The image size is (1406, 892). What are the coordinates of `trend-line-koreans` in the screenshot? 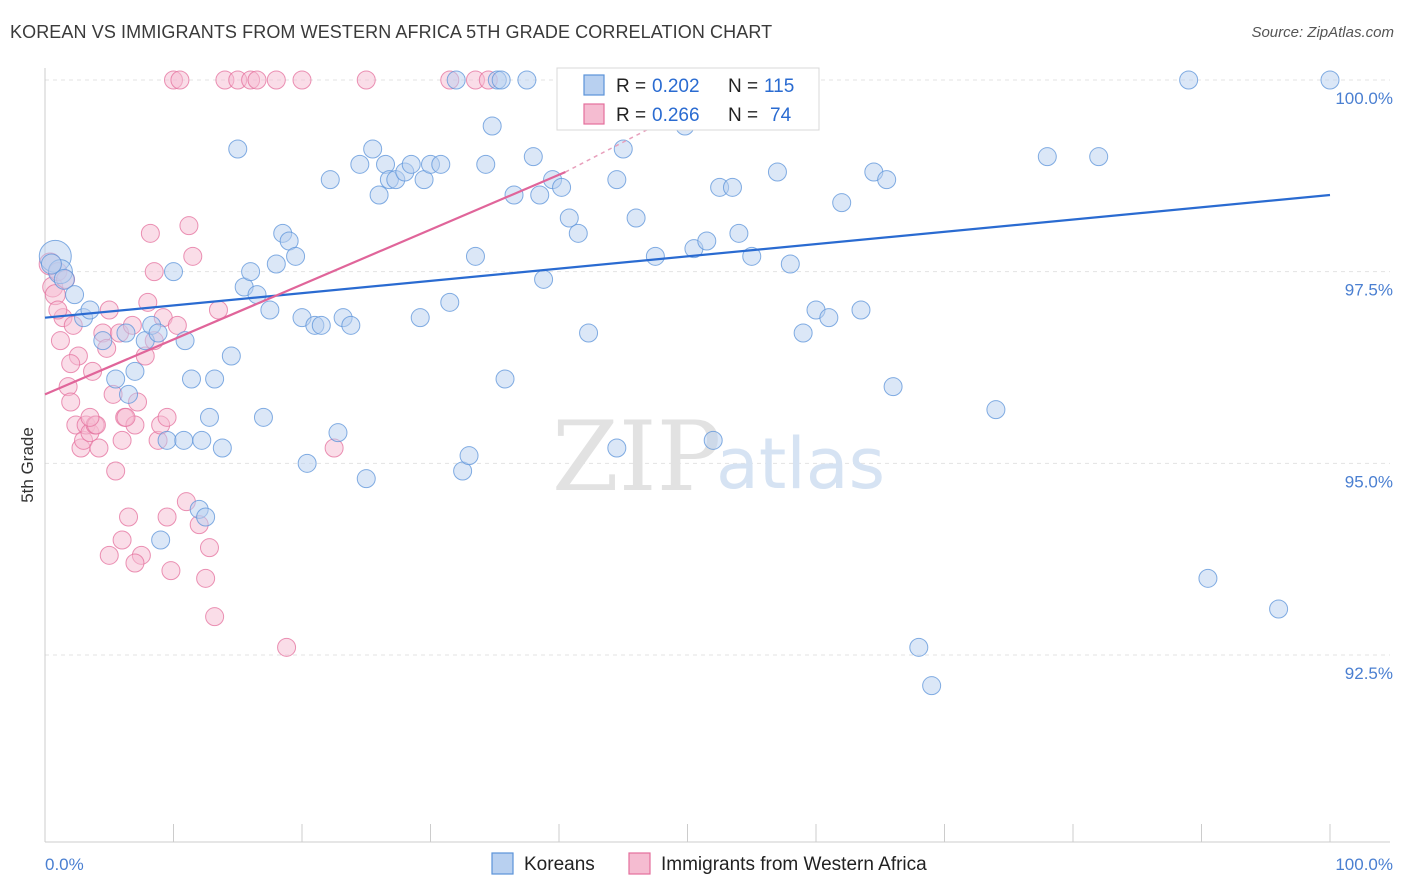 It's located at (687, 256).